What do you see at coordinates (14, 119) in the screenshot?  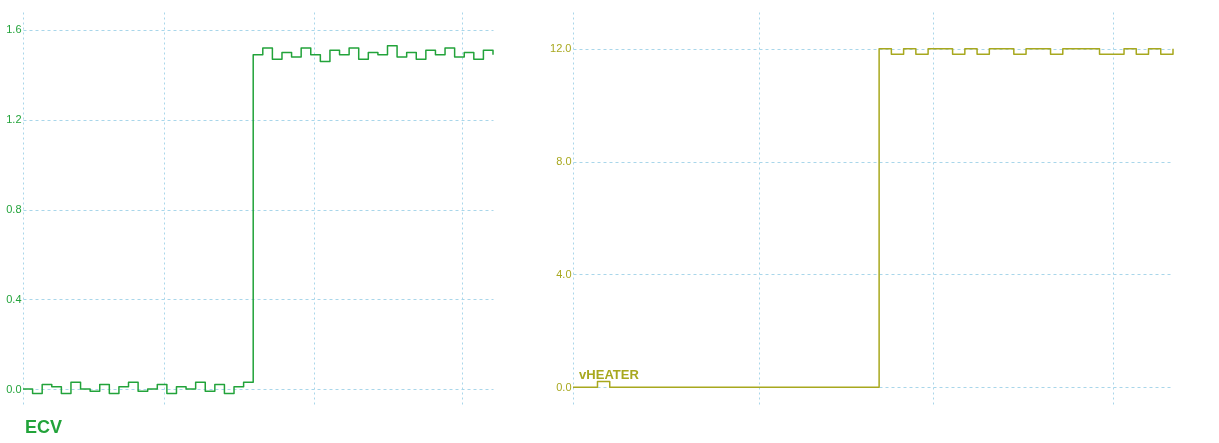 I see `y-tick-label: 1.2` at bounding box center [14, 119].